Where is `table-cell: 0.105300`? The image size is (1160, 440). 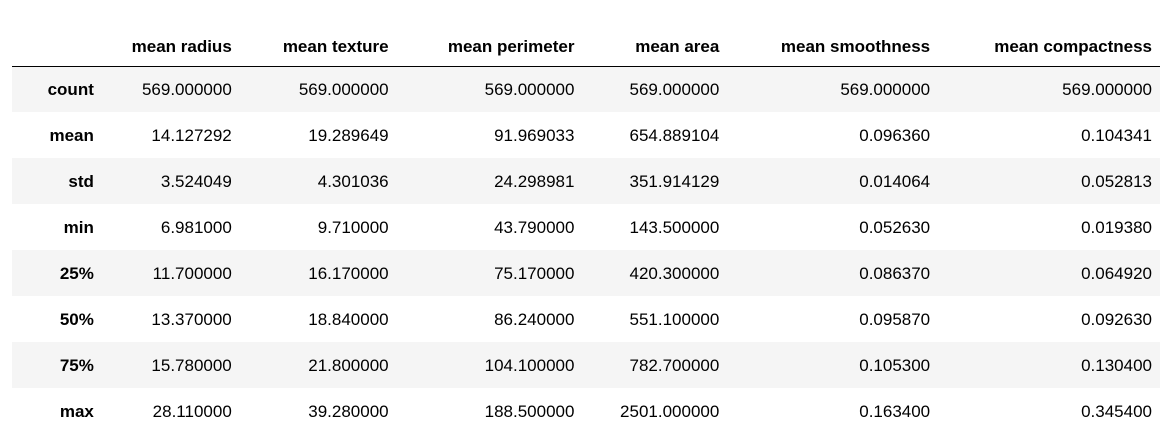
table-cell: 0.105300 is located at coordinates (895, 365).